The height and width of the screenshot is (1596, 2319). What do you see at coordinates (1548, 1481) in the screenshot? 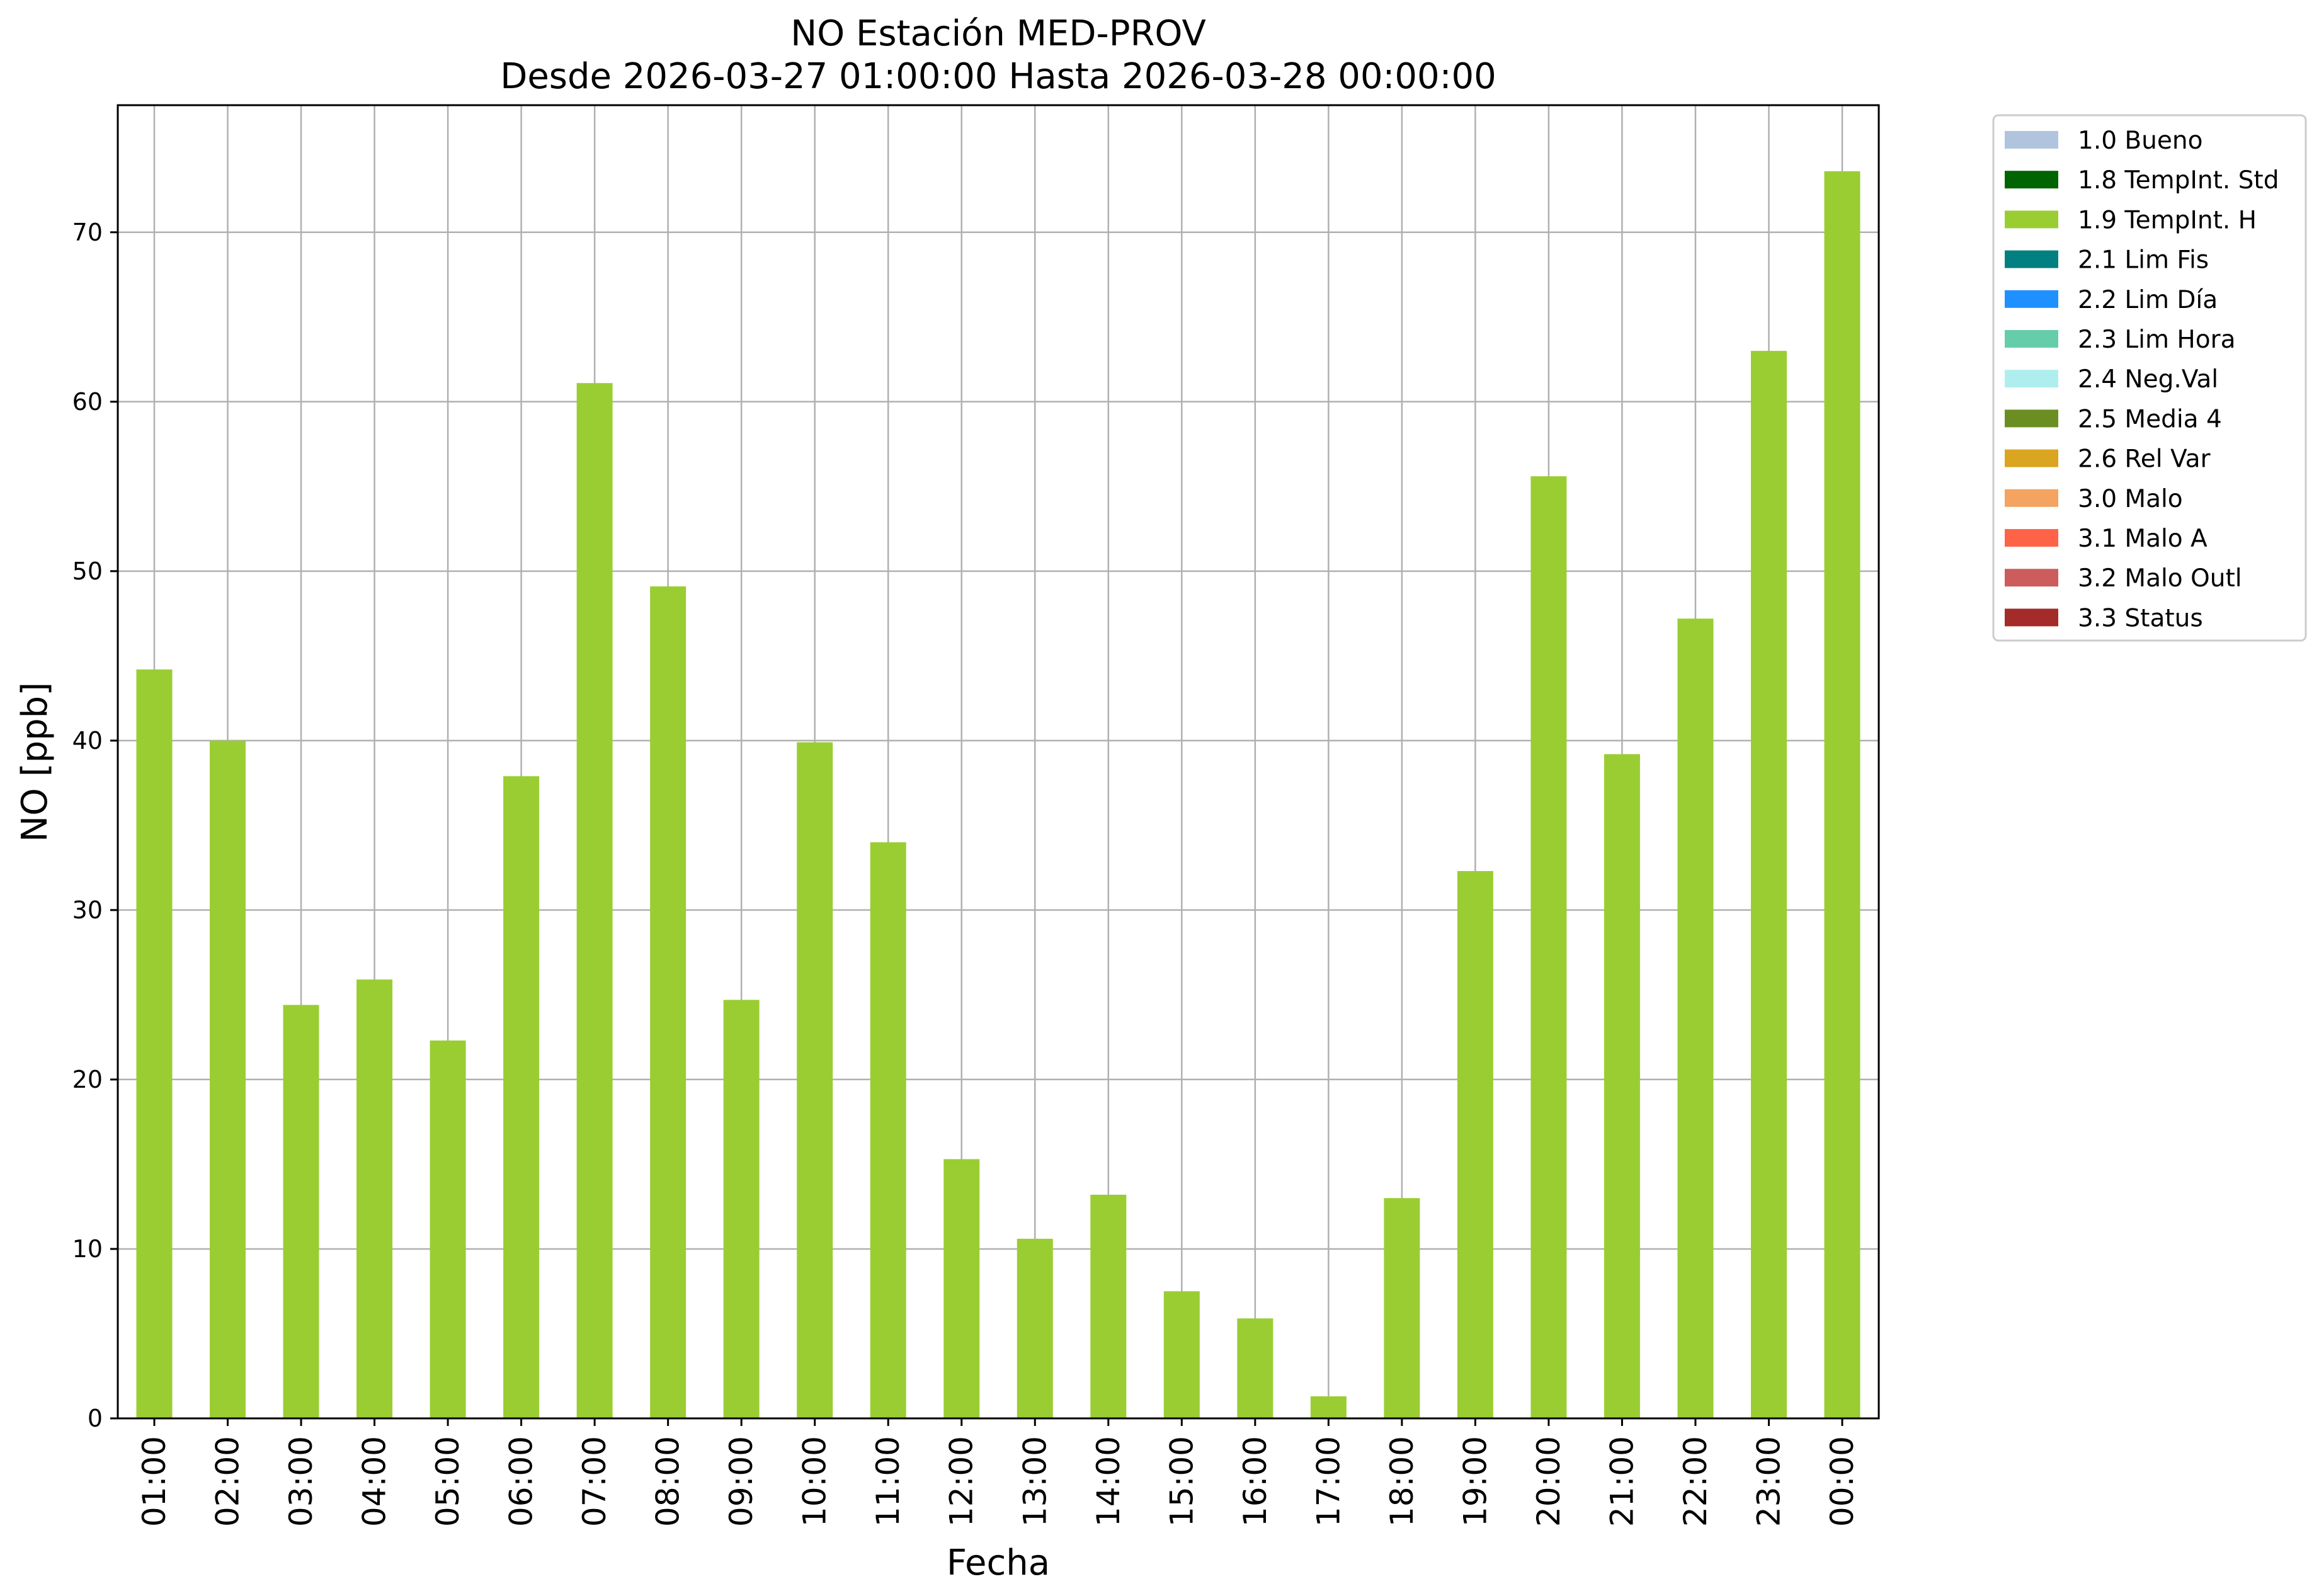
I see `x-tick-label: 20:00` at bounding box center [1548, 1481].